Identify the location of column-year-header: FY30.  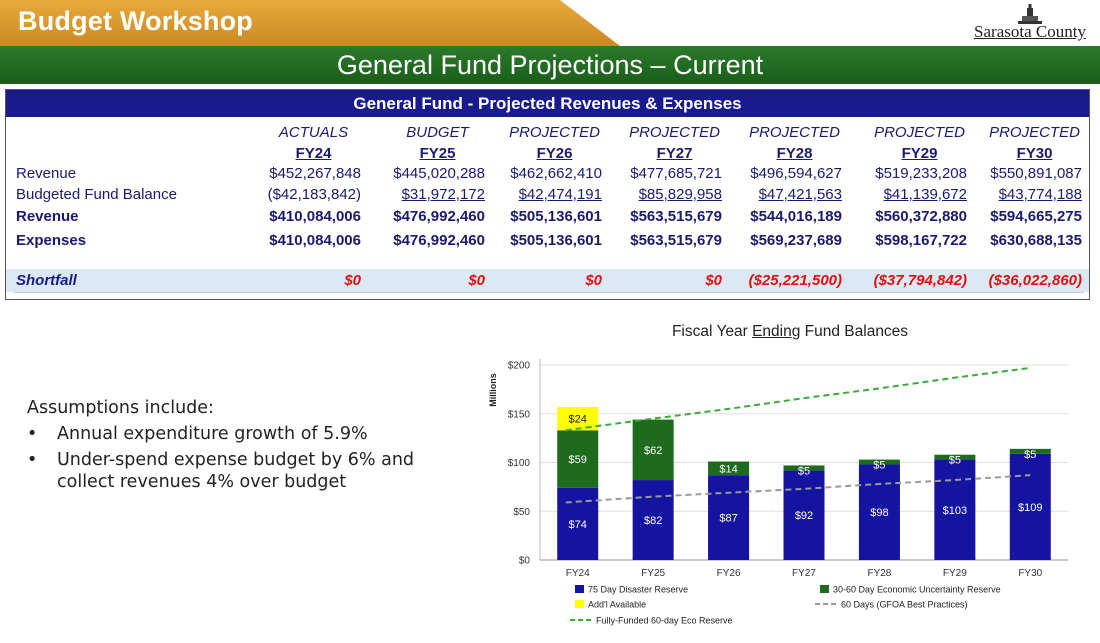
(1034, 153).